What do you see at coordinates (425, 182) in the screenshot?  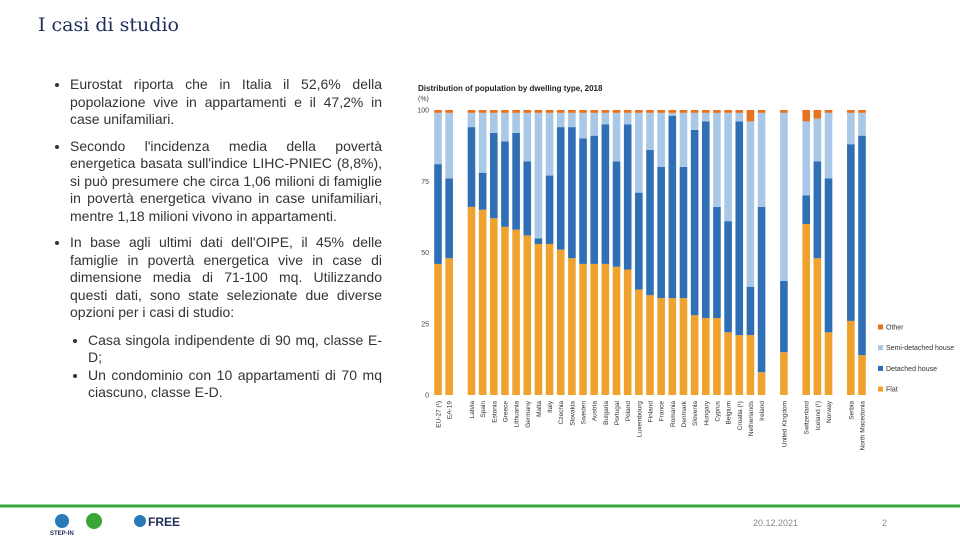 I see `y-tick-label: 75` at bounding box center [425, 182].